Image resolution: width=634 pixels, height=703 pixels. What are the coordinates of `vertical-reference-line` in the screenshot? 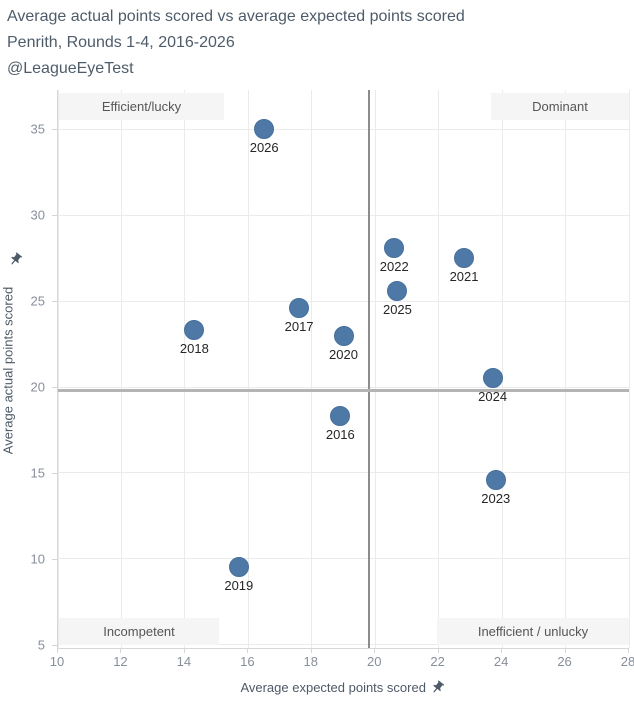 It's located at (368, 369).